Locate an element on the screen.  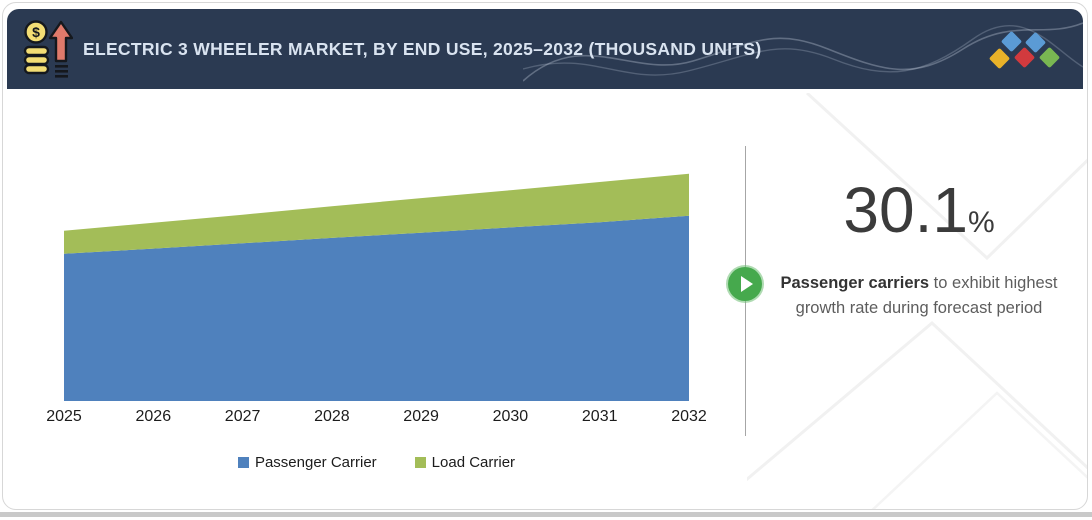
header-wave-decoration is located at coordinates (803, 52).